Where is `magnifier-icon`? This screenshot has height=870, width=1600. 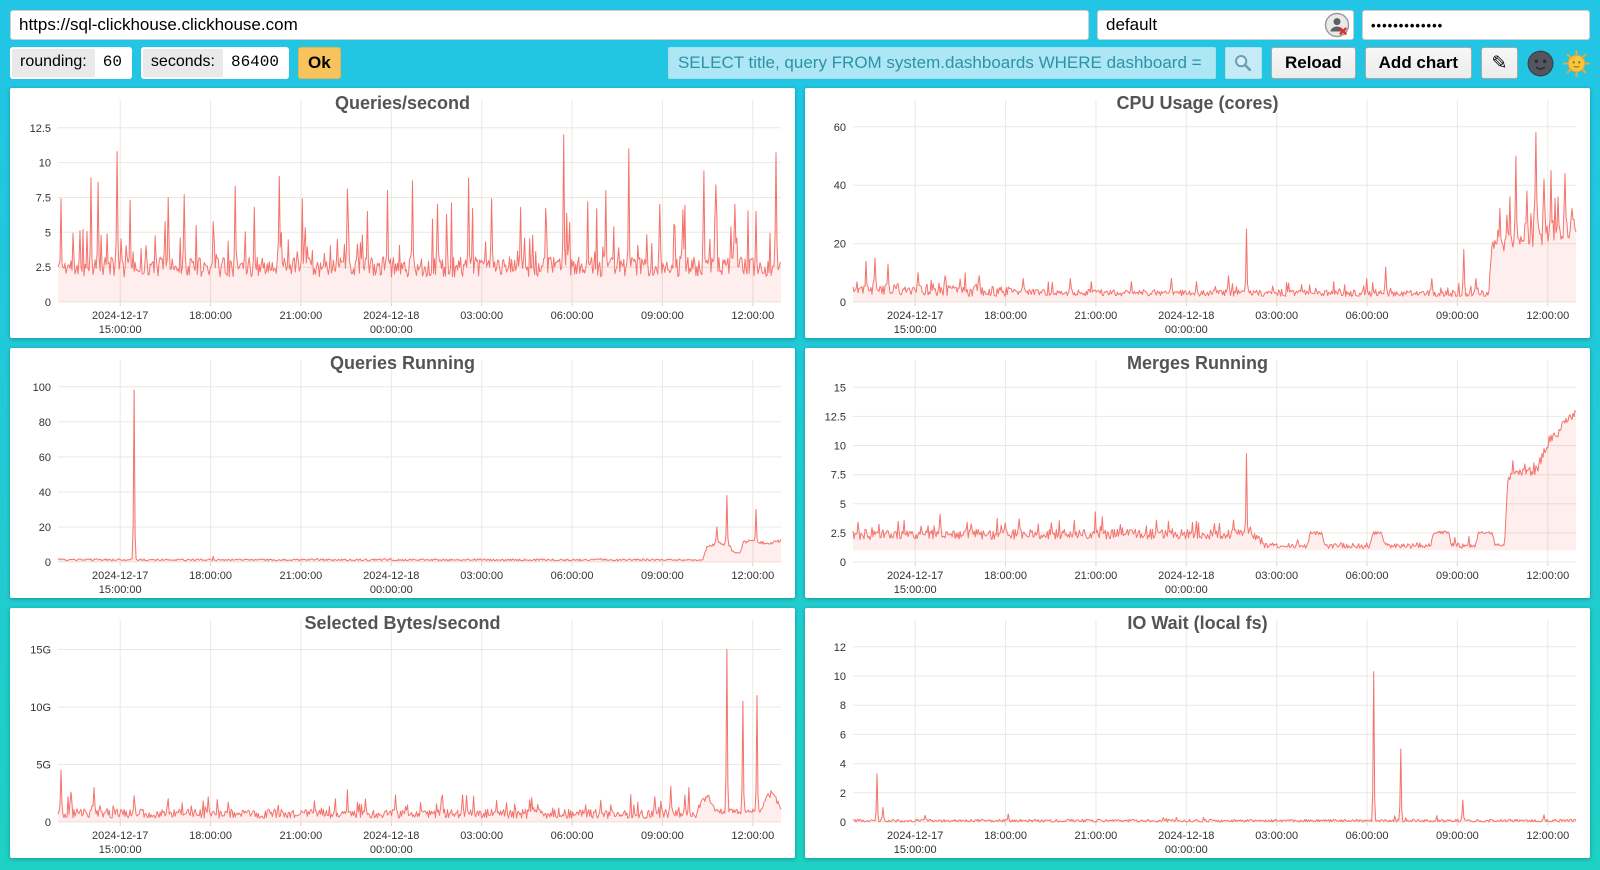 magnifier-icon is located at coordinates (1243, 63).